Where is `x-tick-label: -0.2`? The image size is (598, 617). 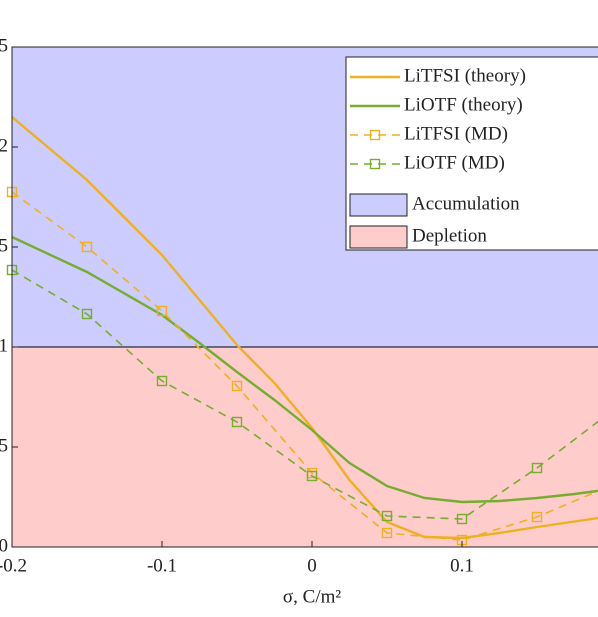
x-tick-label: -0.2 is located at coordinates (13, 565).